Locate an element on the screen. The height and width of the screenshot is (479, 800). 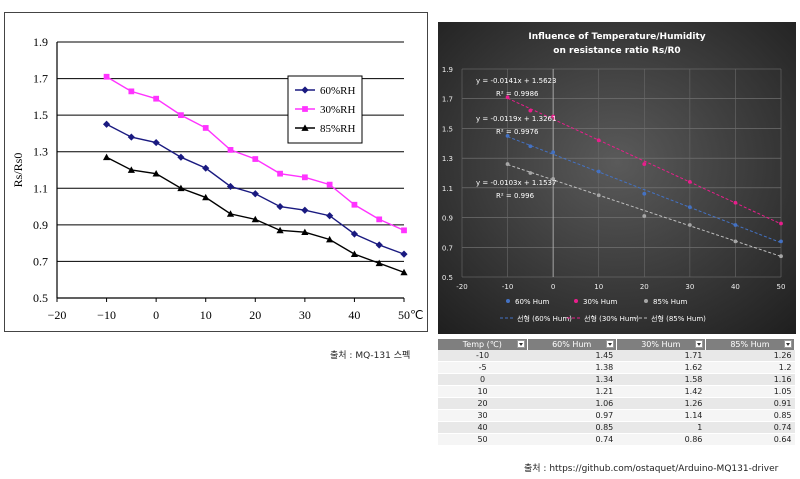
x-unit-label: ℃ is located at coordinates (416, 315).